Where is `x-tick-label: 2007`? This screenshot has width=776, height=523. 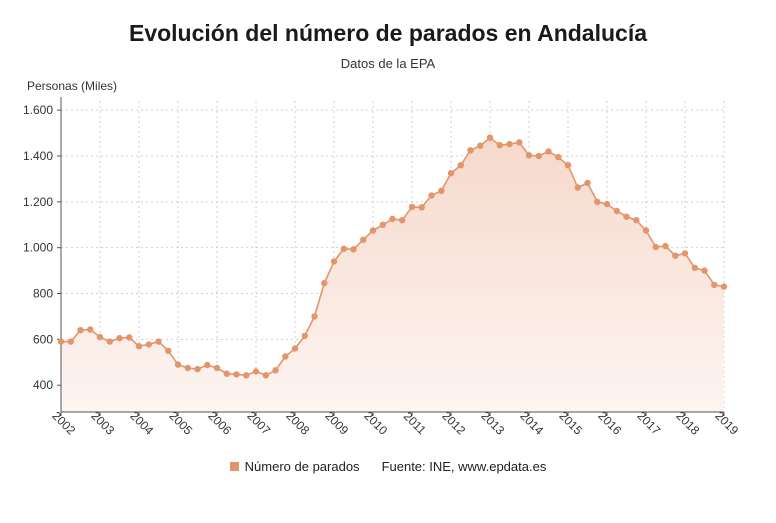 x-tick-label: 2007 is located at coordinates (258, 423).